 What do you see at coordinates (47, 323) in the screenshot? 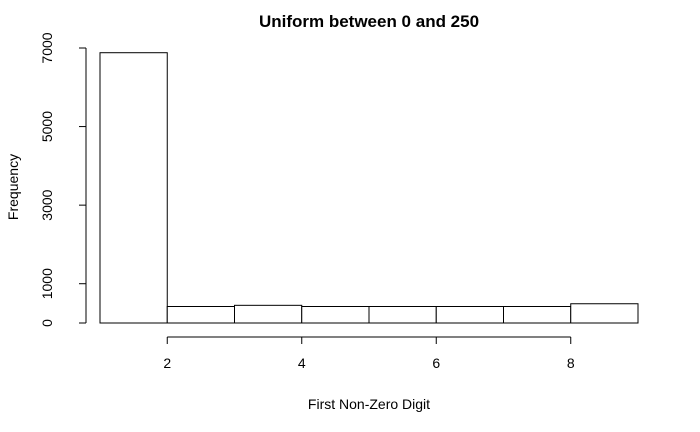
I see `y-tick-label: 0` at bounding box center [47, 323].